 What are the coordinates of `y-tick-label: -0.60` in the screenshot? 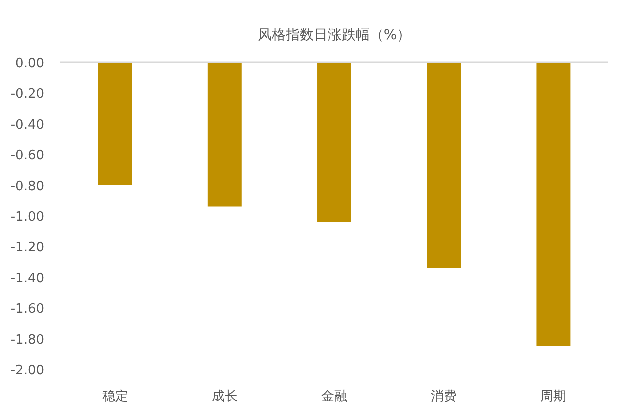 It's located at (27, 156).